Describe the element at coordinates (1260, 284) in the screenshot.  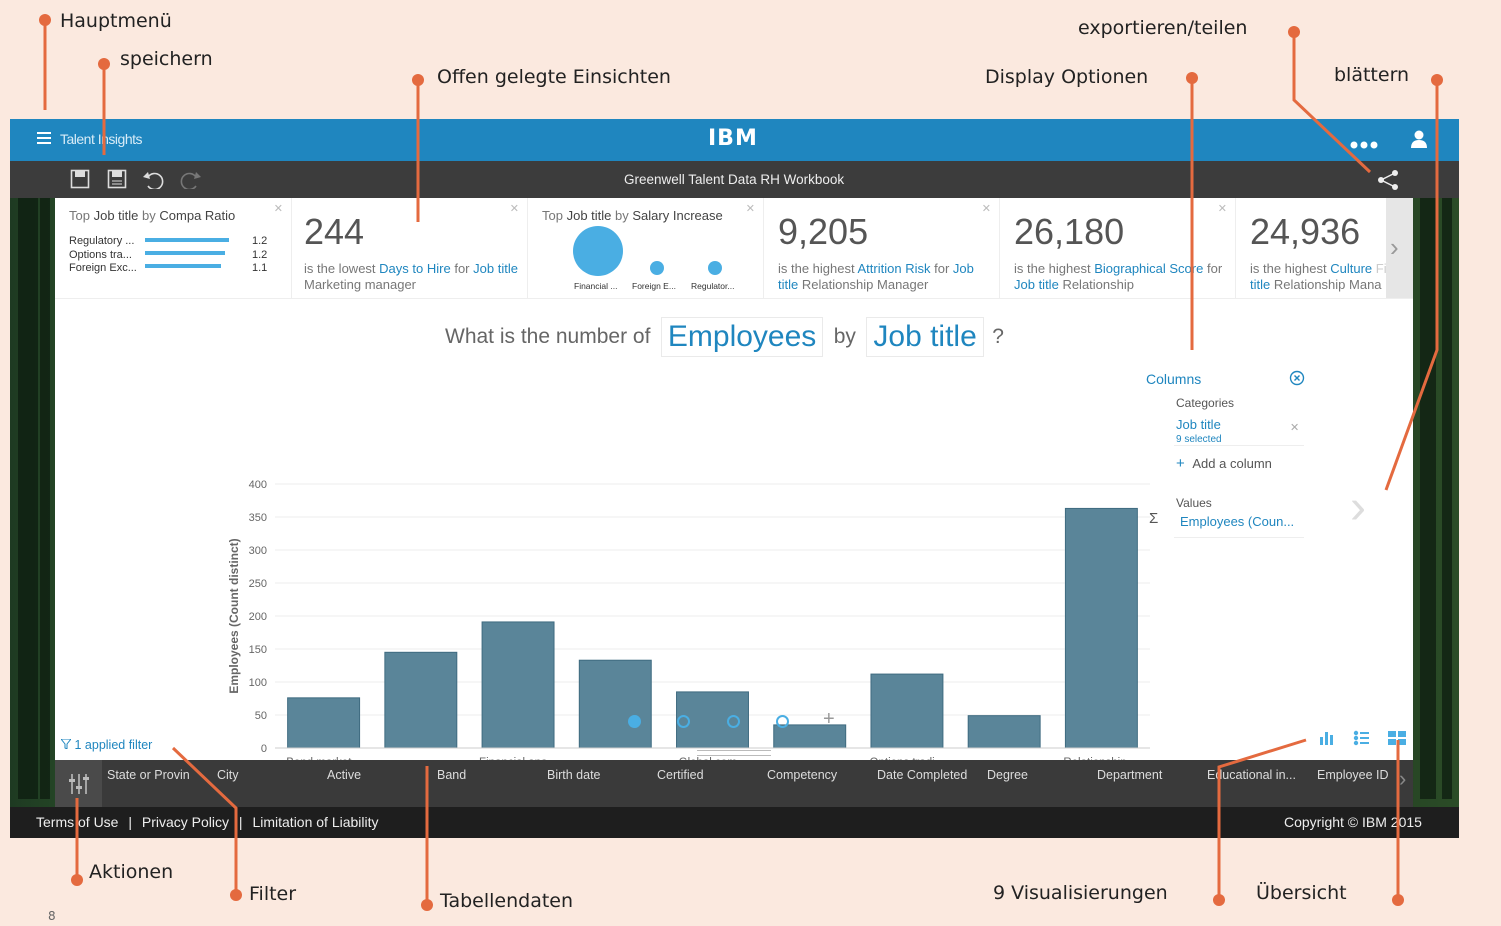
I see `card-field: title` at that location.